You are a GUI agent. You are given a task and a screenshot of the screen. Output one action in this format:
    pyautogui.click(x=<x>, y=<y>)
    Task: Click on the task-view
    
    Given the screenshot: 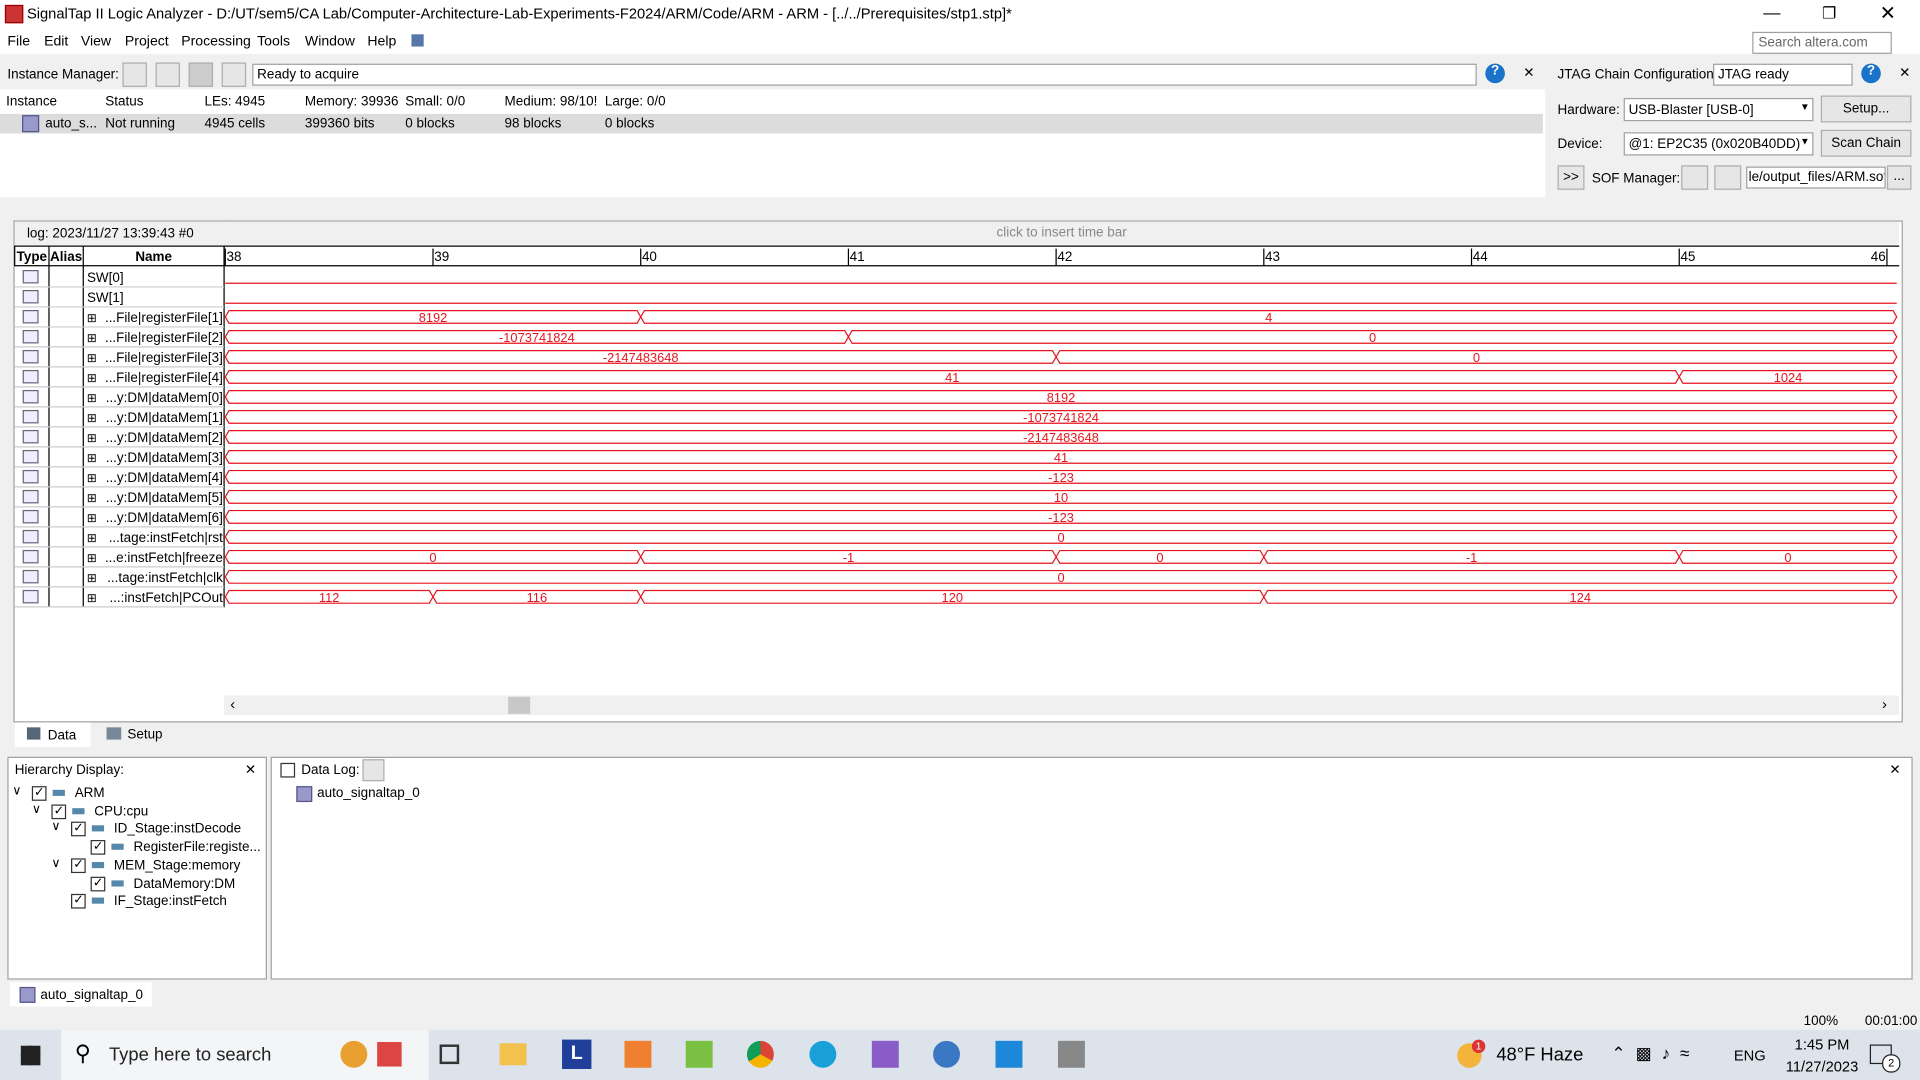 What is the action you would take?
    pyautogui.click(x=449, y=1054)
    